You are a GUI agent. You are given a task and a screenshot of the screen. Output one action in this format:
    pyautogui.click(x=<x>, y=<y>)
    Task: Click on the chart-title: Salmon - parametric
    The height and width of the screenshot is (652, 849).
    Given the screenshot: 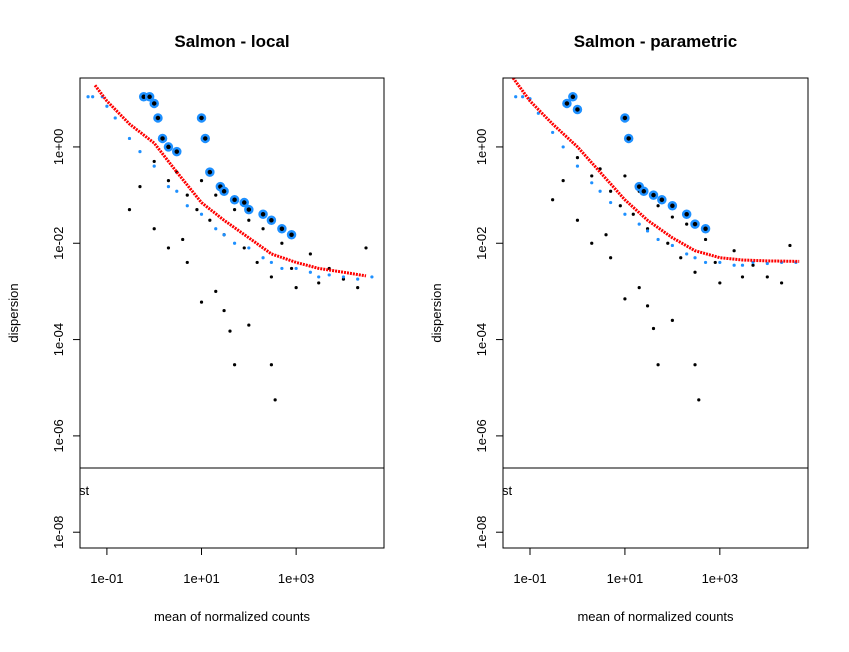 What is the action you would take?
    pyautogui.click(x=655, y=41)
    